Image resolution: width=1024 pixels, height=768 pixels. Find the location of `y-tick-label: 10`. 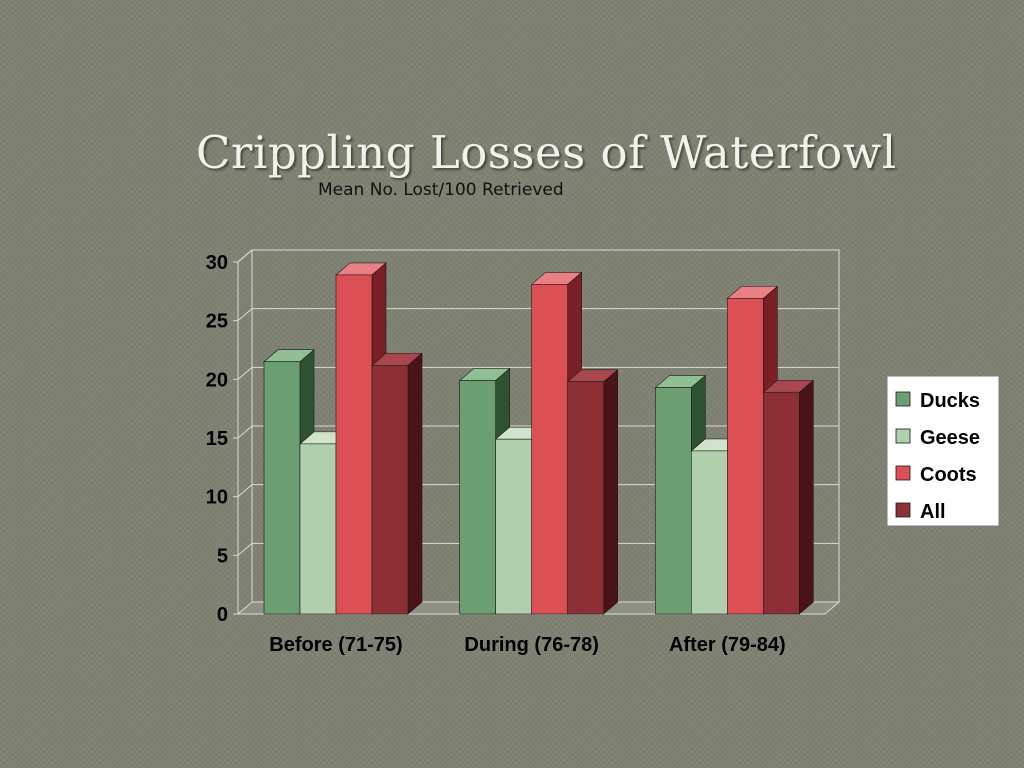

y-tick-label: 10 is located at coordinates (217, 498).